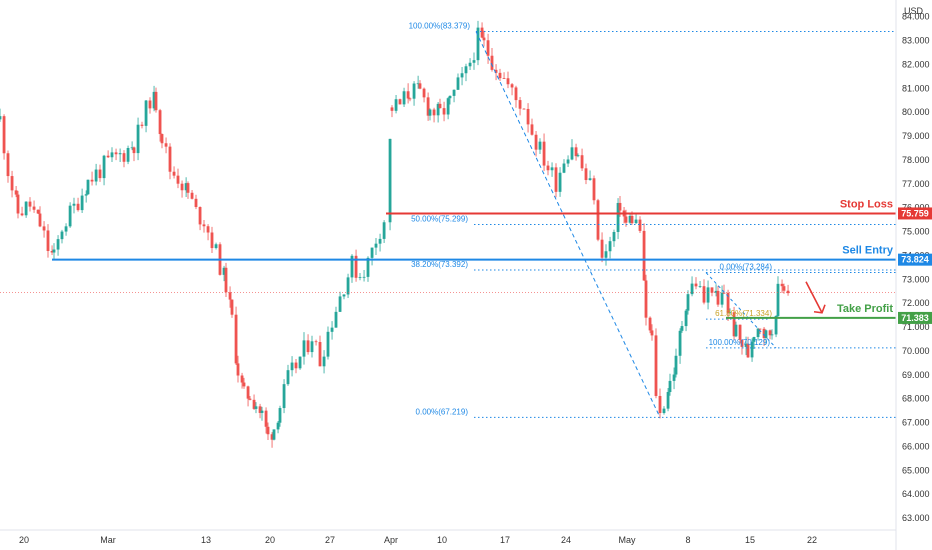  What do you see at coordinates (865, 309) in the screenshot?
I see `take-profit-label: Take Profit` at bounding box center [865, 309].